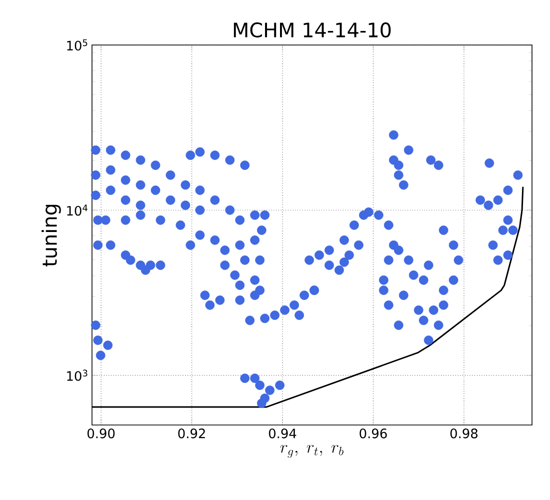 Image resolution: width=550 pixels, height=500 pixels. I want to click on y-tick-label: 10$^{4}$, so click(77, 210).